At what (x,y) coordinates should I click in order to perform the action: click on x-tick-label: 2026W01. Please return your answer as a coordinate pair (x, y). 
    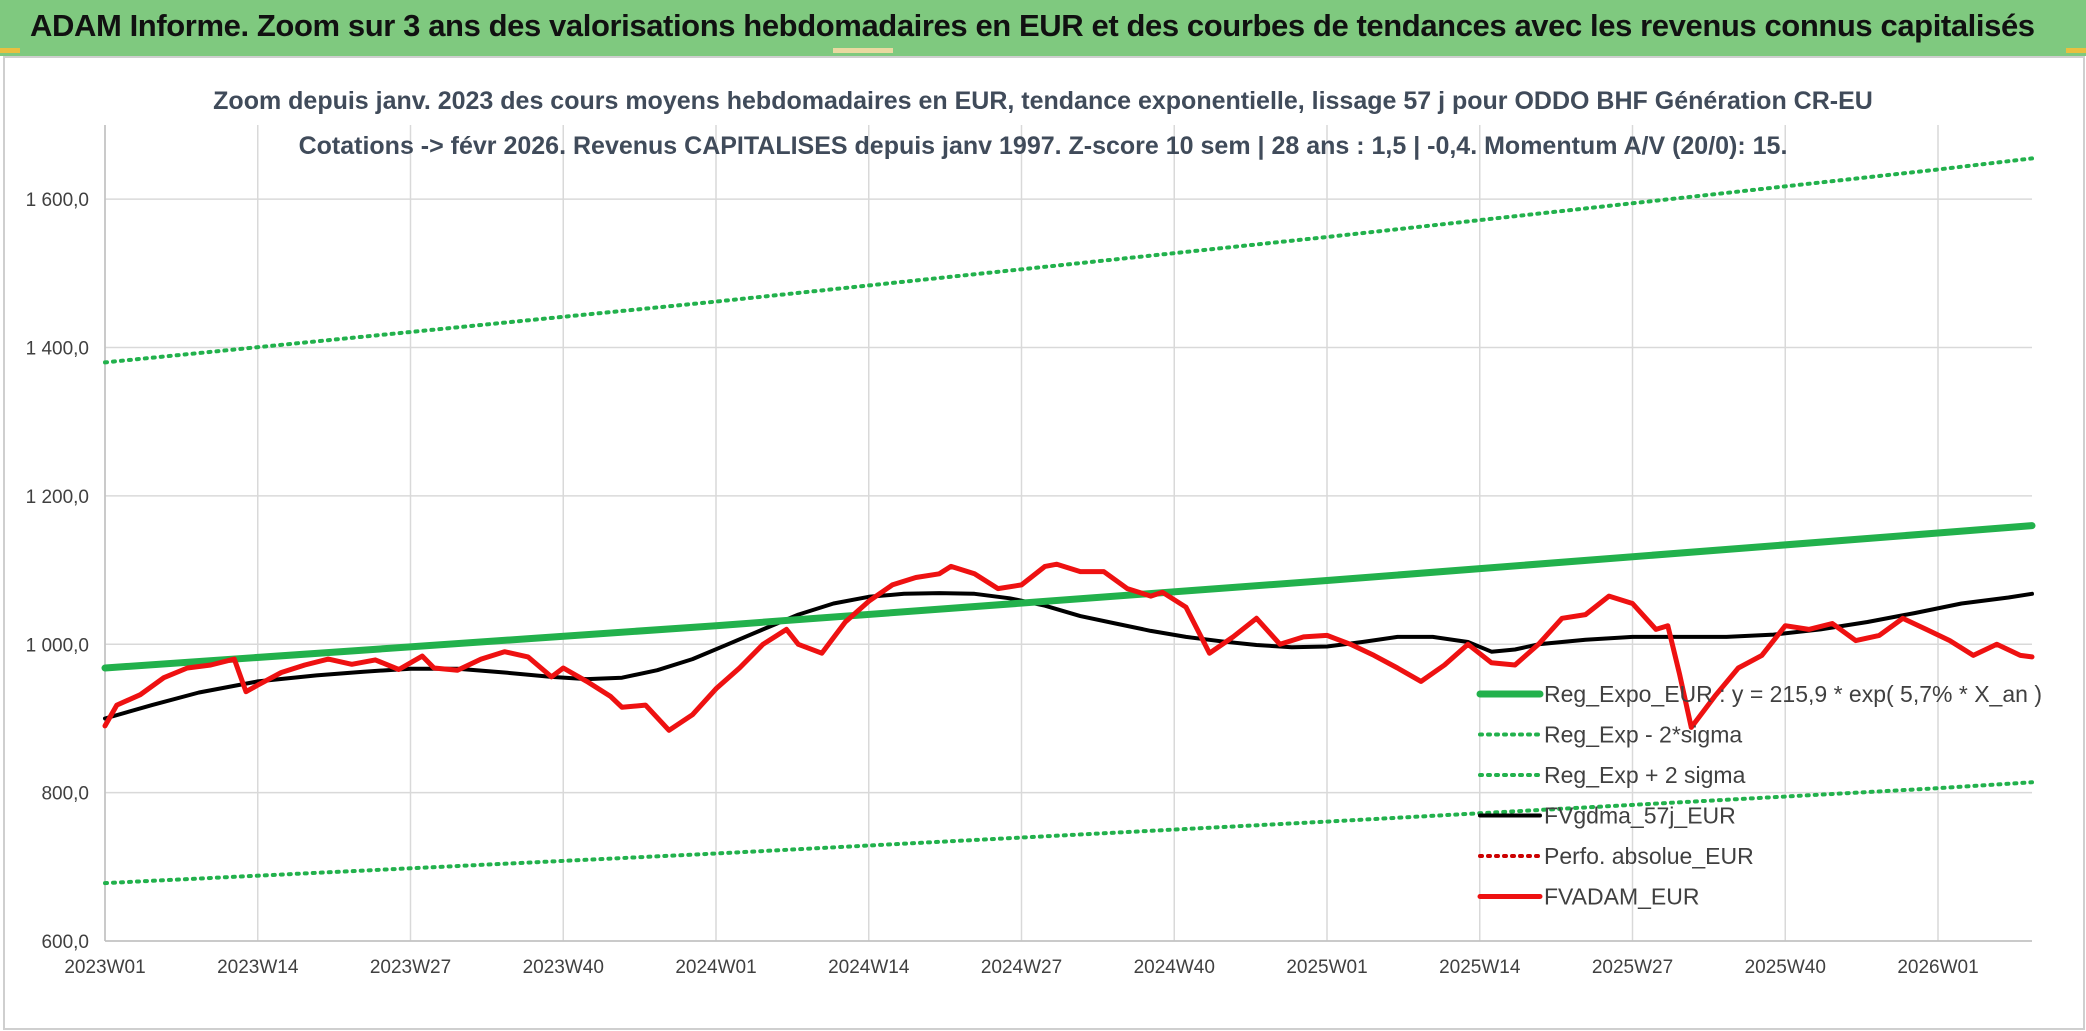
    Looking at the image, I should click on (1937, 967).